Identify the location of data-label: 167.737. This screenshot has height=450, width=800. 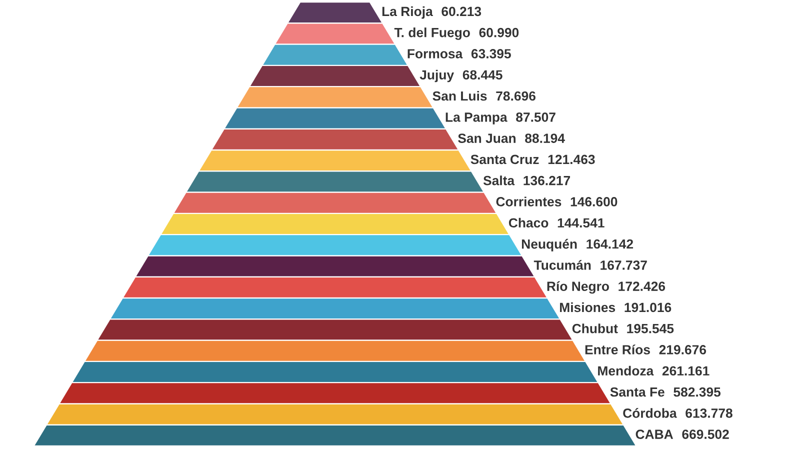
(623, 265).